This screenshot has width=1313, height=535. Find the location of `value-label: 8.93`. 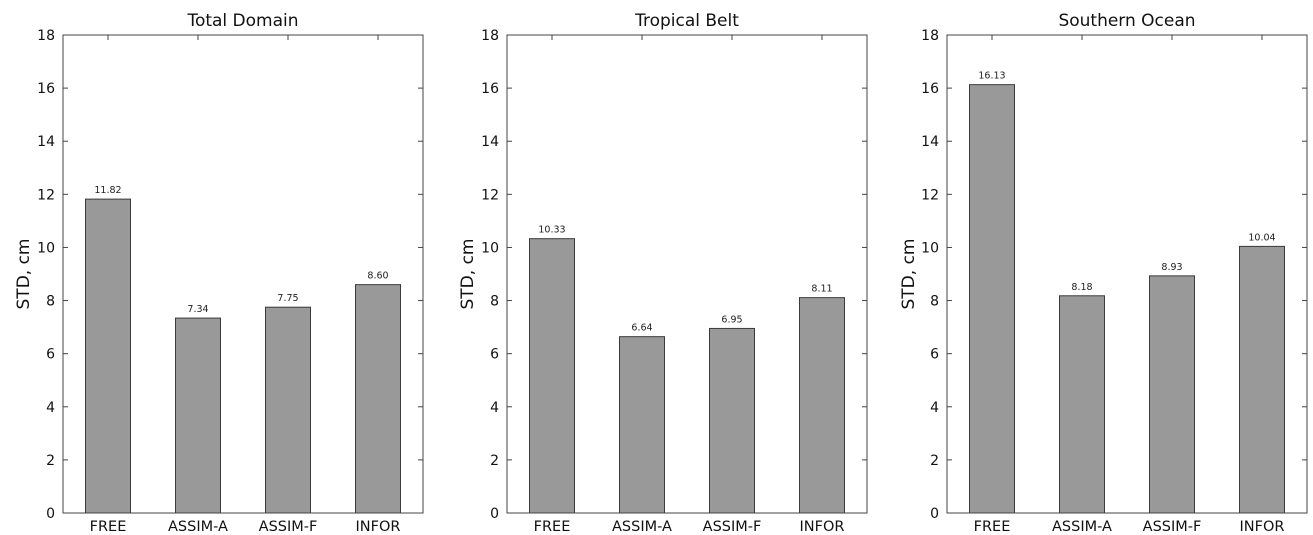

value-label: 8.93 is located at coordinates (1171, 267).